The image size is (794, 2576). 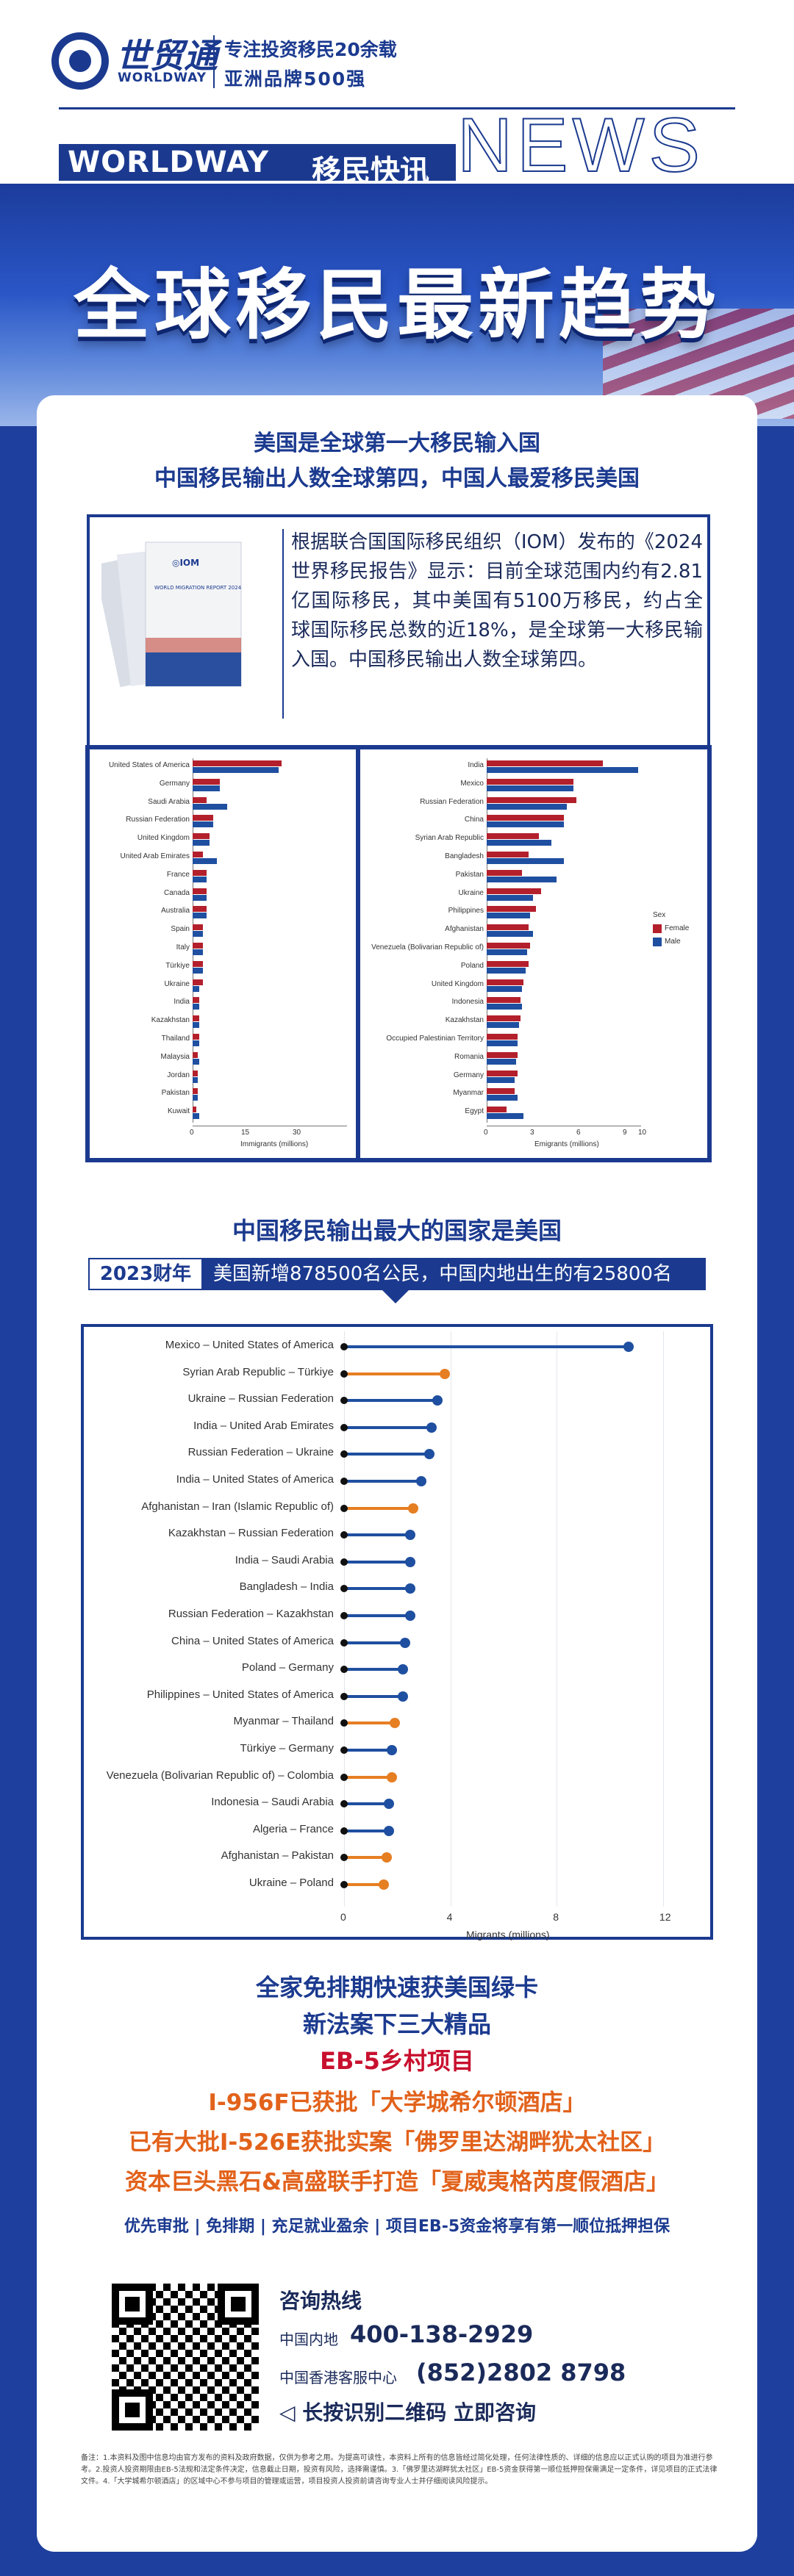 I want to click on category-label: China, so click(x=474, y=820).